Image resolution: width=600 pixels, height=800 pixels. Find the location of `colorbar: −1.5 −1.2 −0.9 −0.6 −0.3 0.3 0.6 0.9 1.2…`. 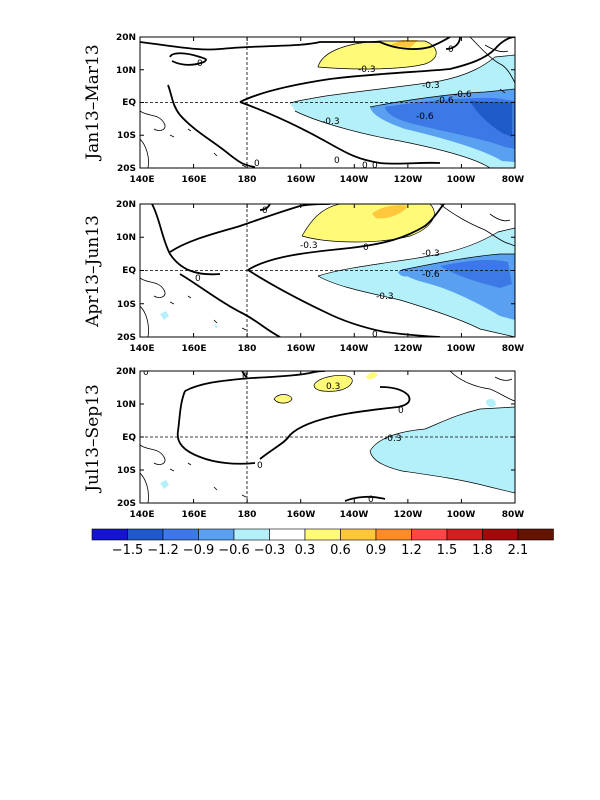

colorbar: −1.5 −1.2 −0.9 −0.6 −0.3 0.3 0.6 0.9 1.2… is located at coordinates (322, 543).